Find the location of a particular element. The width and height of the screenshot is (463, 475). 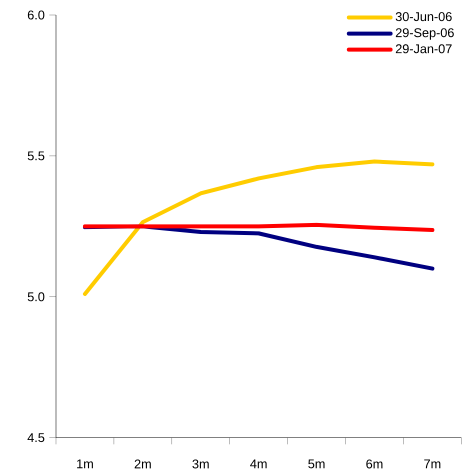

legend-label: 29-Jan-07 is located at coordinates (424, 49).